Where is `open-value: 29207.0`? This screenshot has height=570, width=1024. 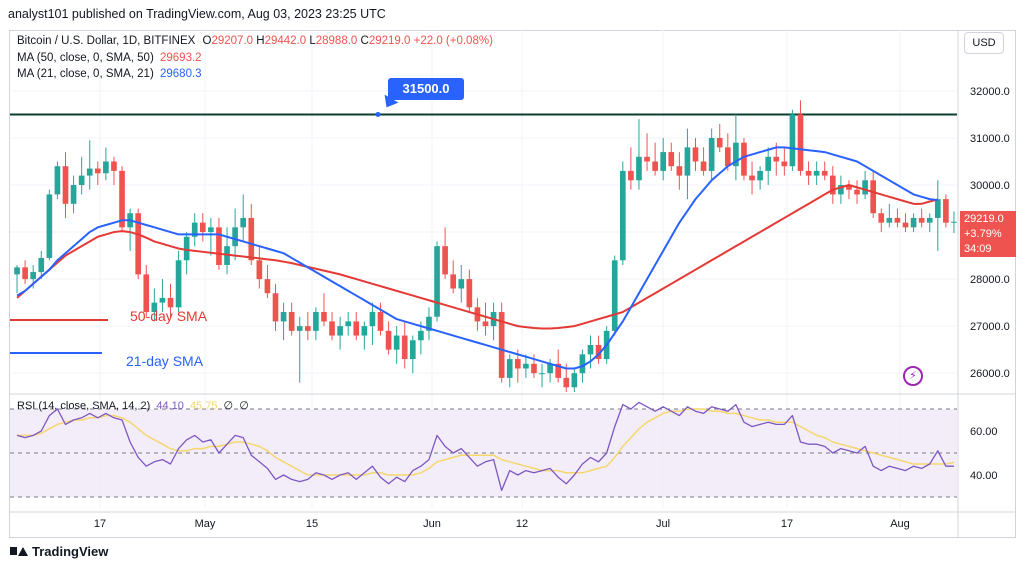
open-value: 29207.0 is located at coordinates (232, 41).